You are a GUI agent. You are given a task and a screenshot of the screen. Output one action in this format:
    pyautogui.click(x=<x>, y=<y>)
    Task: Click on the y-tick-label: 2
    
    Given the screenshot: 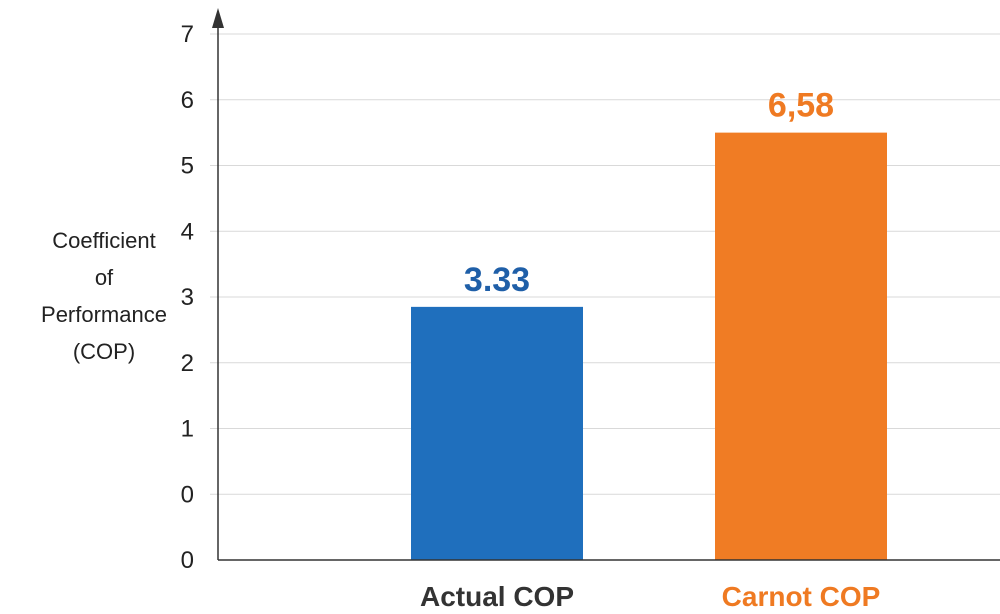 What is the action you would take?
    pyautogui.click(x=187, y=363)
    